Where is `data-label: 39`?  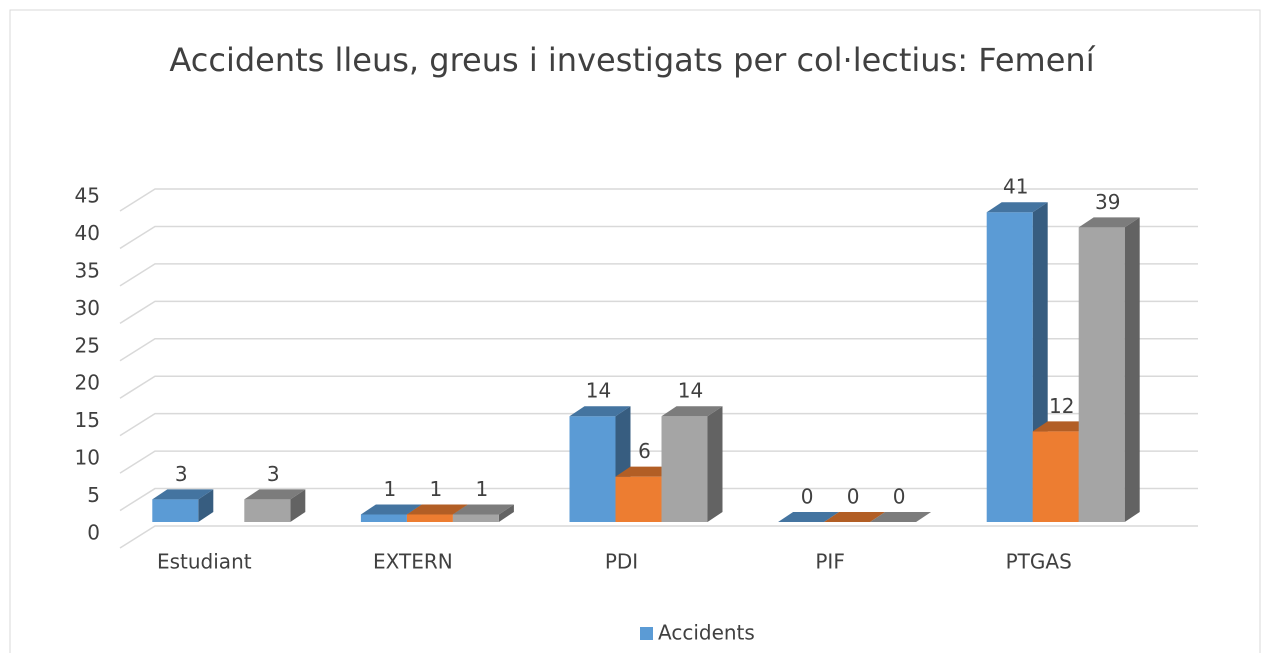 data-label: 39 is located at coordinates (1107, 202).